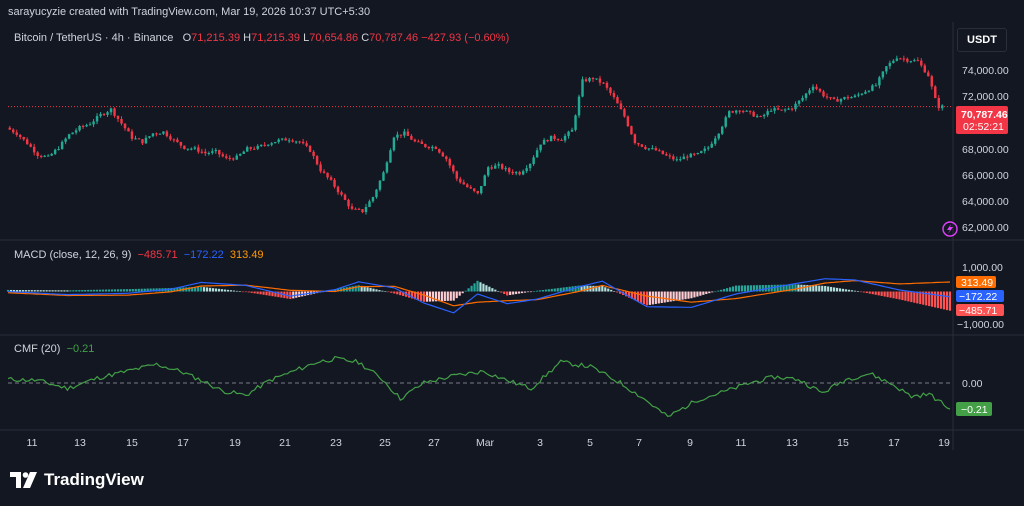 Image resolution: width=1024 pixels, height=506 pixels. What do you see at coordinates (94, 38) in the screenshot?
I see `symbol-name: Bitcoin / TetherUS · 4h · Binance` at bounding box center [94, 38].